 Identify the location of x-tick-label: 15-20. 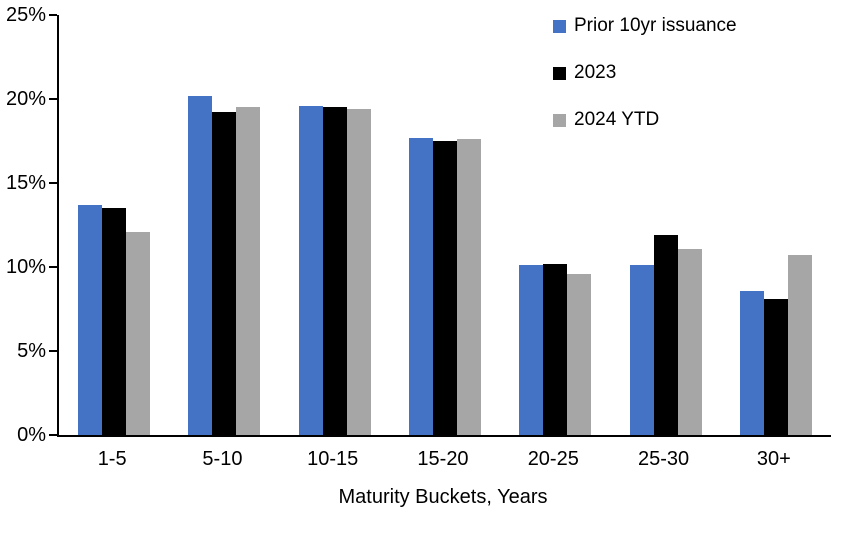
(443, 459).